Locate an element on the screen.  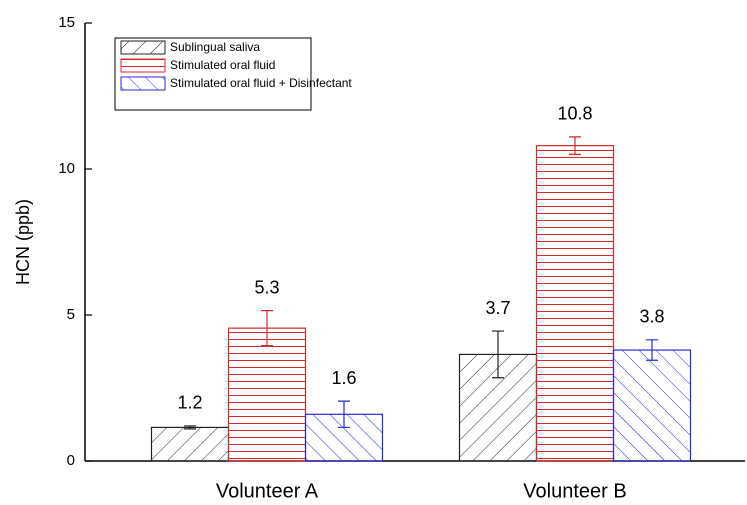
y-axis-label: HCN (ppb) is located at coordinates (23, 242).